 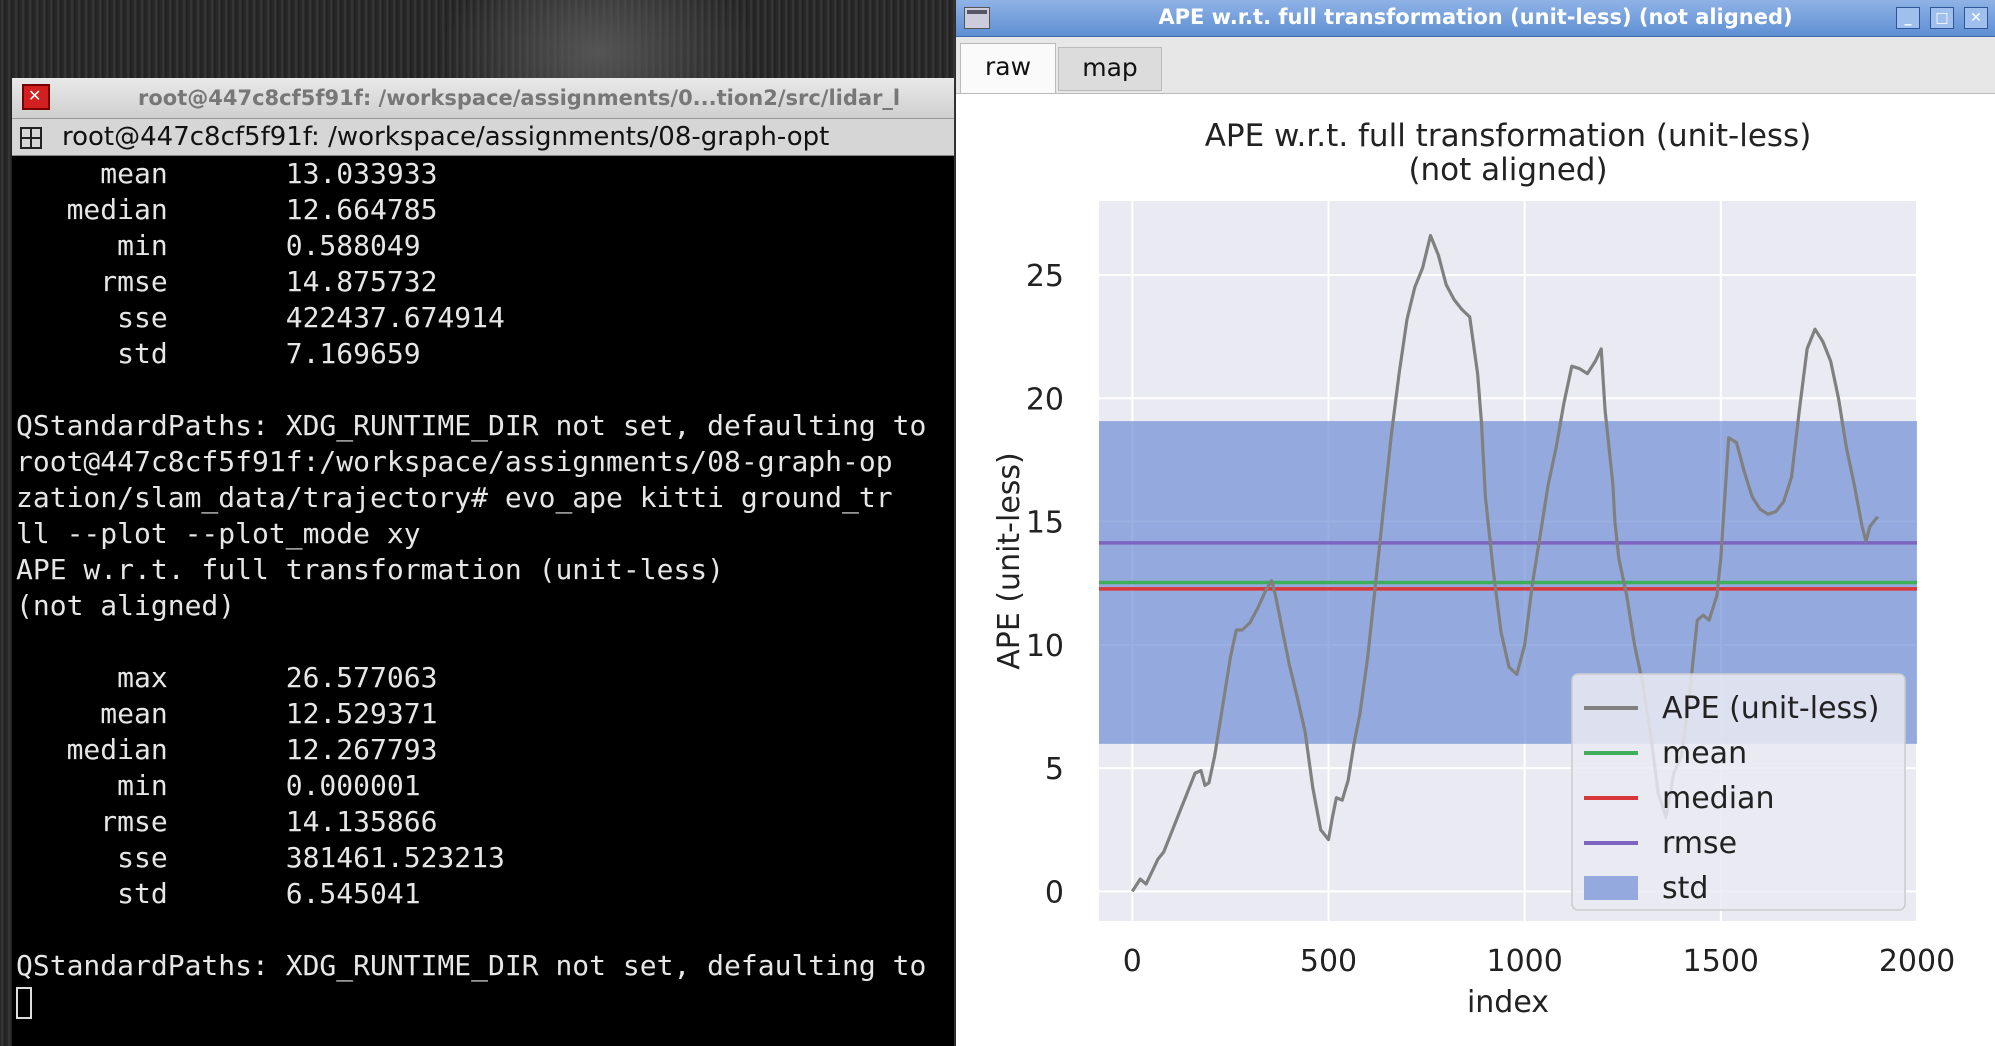 What do you see at coordinates (1132, 961) in the screenshot?
I see `x-tick-label: 0` at bounding box center [1132, 961].